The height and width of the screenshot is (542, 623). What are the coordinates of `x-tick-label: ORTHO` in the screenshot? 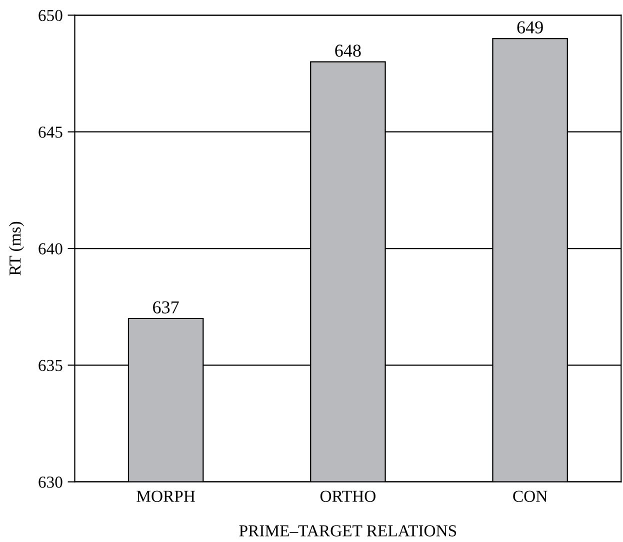 It's located at (348, 496).